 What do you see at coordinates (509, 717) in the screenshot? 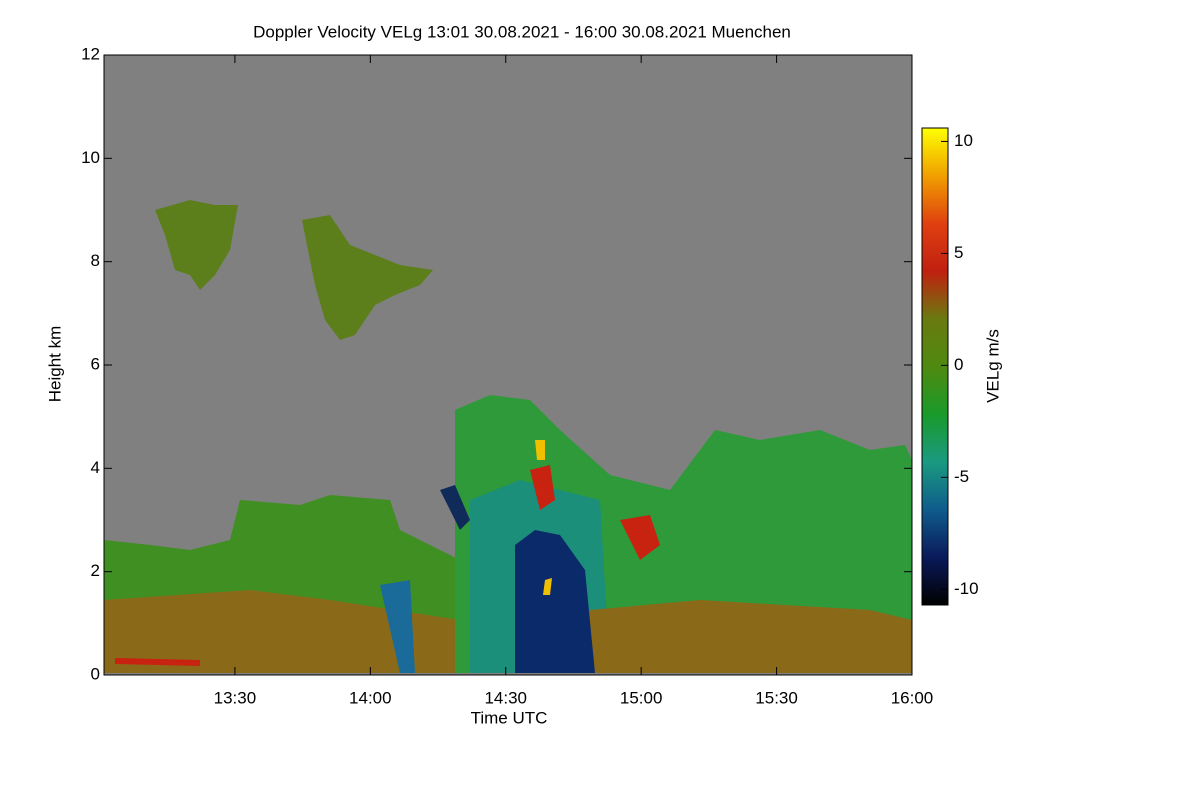
I see `x-axis-label: Time UTC` at bounding box center [509, 717].